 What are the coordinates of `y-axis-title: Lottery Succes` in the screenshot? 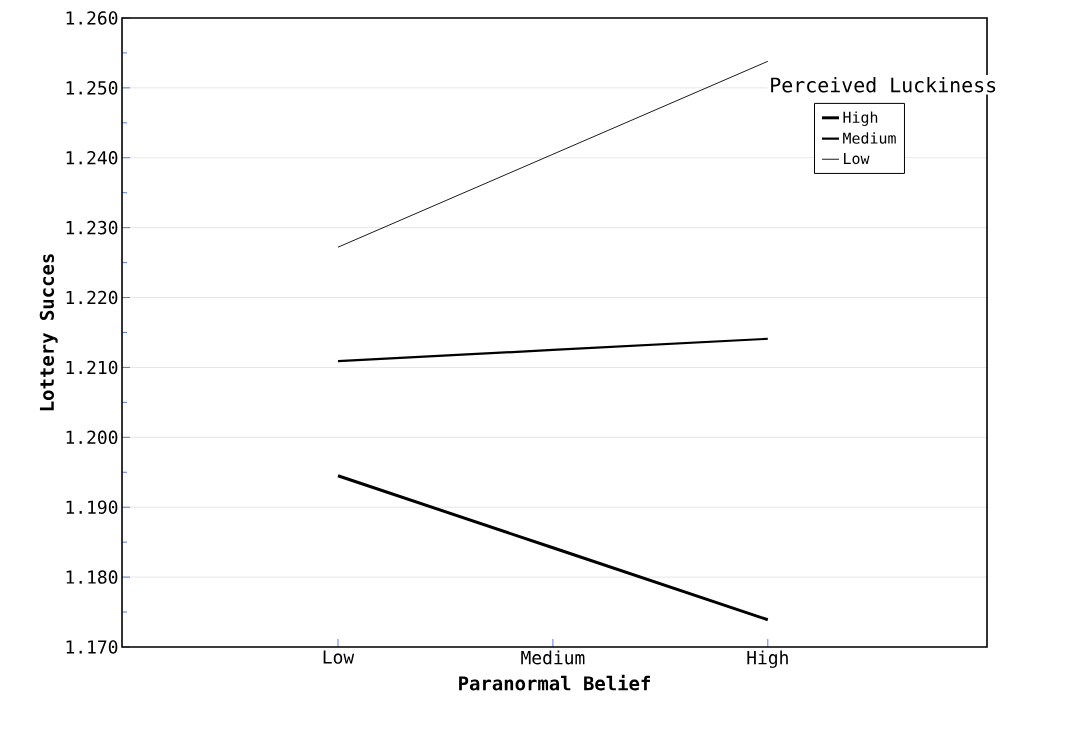 It's located at (48, 332).